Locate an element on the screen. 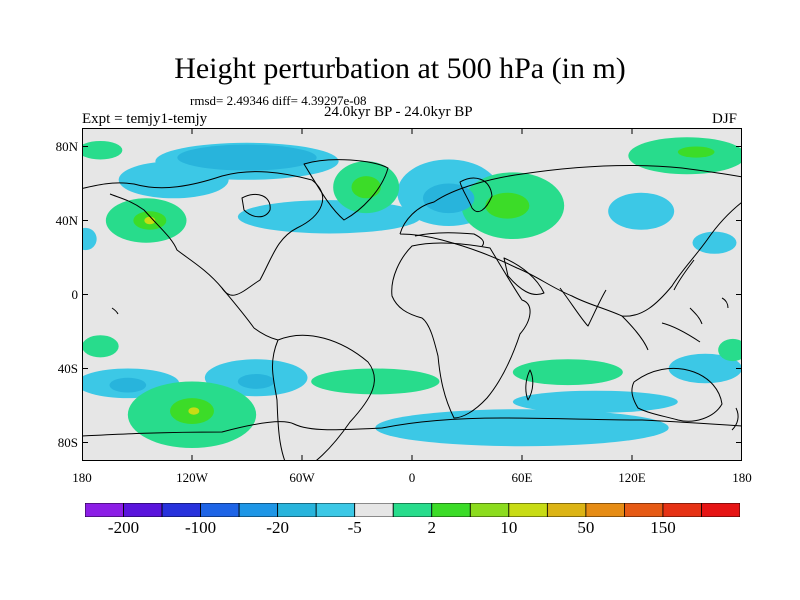 This screenshot has width=800, height=600. colorbar-label: 150 is located at coordinates (663, 527).